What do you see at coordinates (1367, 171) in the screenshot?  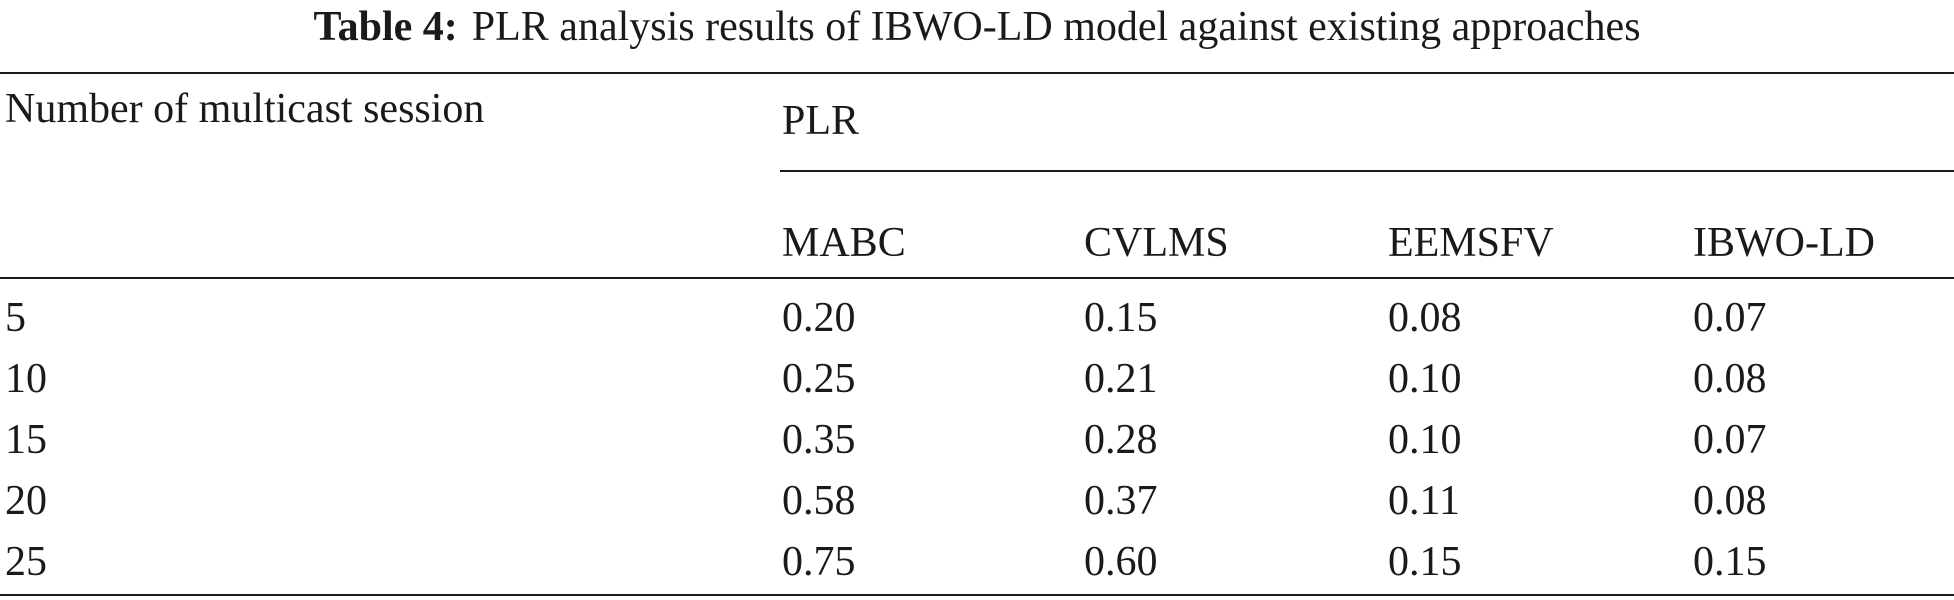 I see `group-header-rule` at bounding box center [1367, 171].